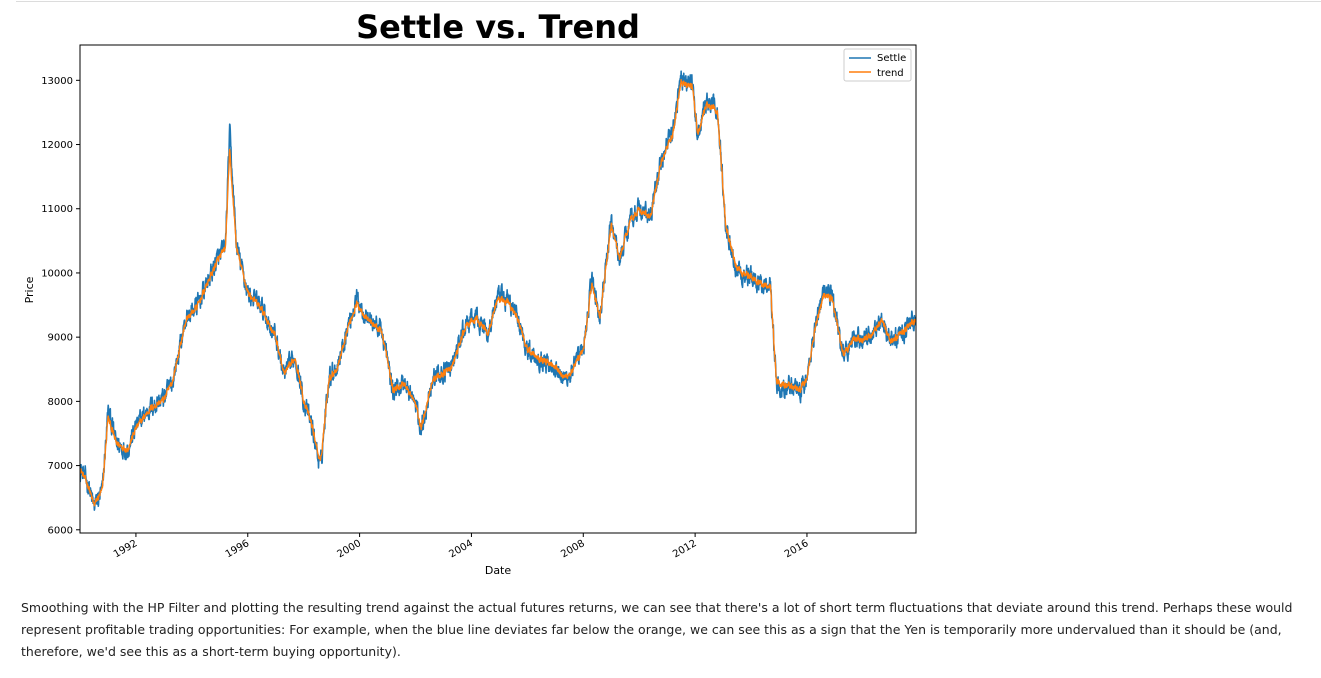 The height and width of the screenshot is (678, 1321). What do you see at coordinates (797, 549) in the screenshot?
I see `x-tick-label-2016: 2016` at bounding box center [797, 549].